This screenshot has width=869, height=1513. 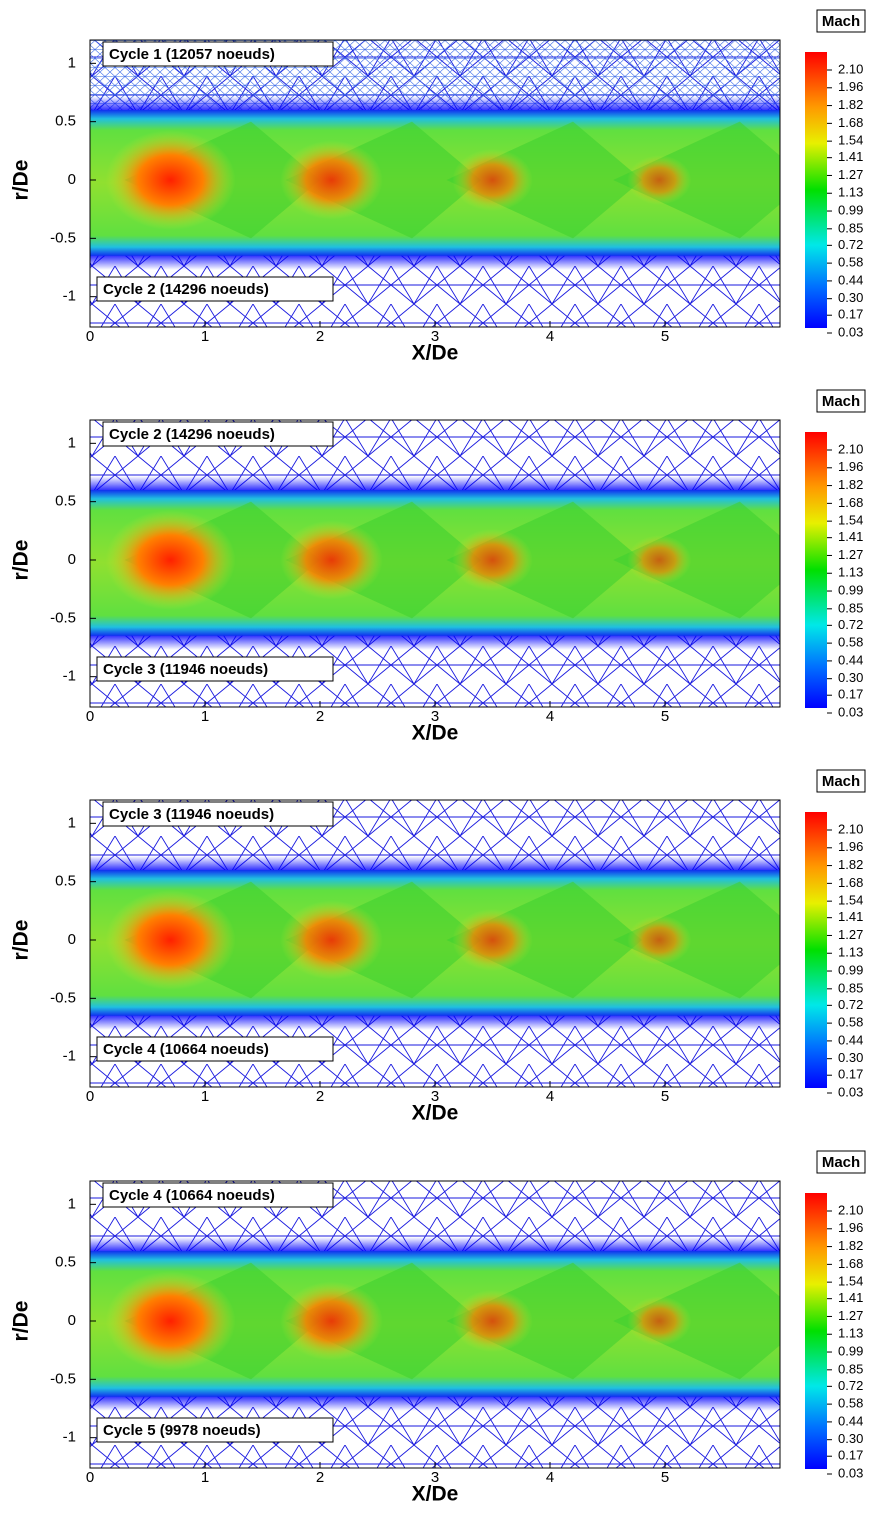 I want to click on x-tick-label: 4, so click(x=550, y=716).